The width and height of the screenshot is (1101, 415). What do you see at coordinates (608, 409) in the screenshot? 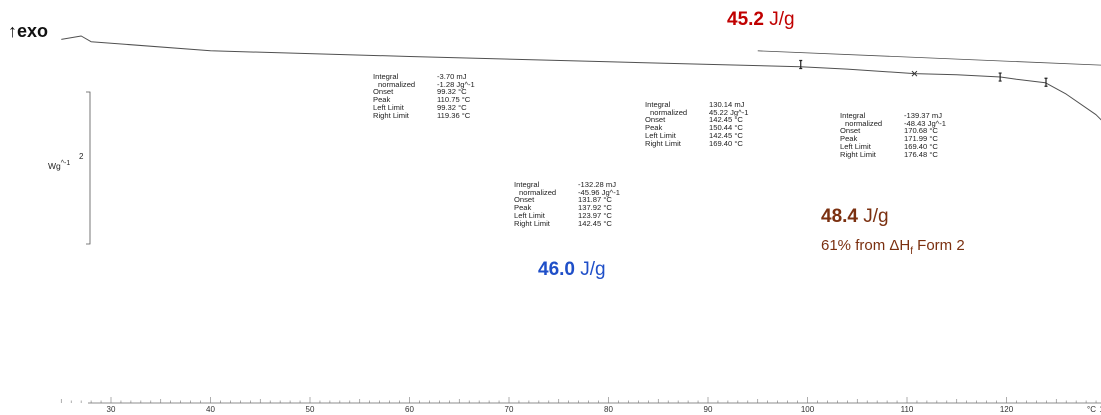
I see `x-tick-label: 80` at bounding box center [608, 409].